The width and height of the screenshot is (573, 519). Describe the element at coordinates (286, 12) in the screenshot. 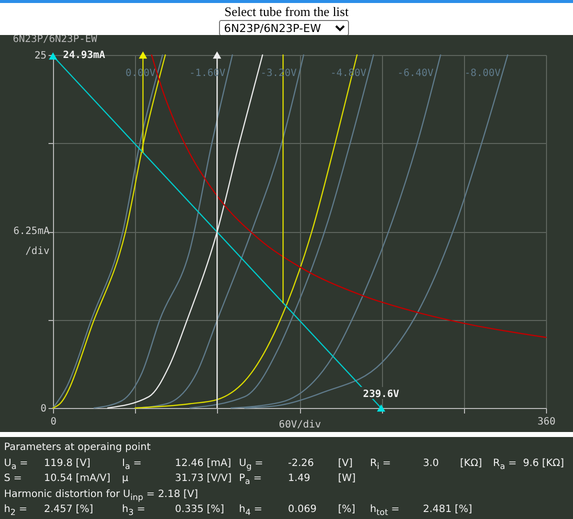

I see `text: Select tube from the list` at that location.